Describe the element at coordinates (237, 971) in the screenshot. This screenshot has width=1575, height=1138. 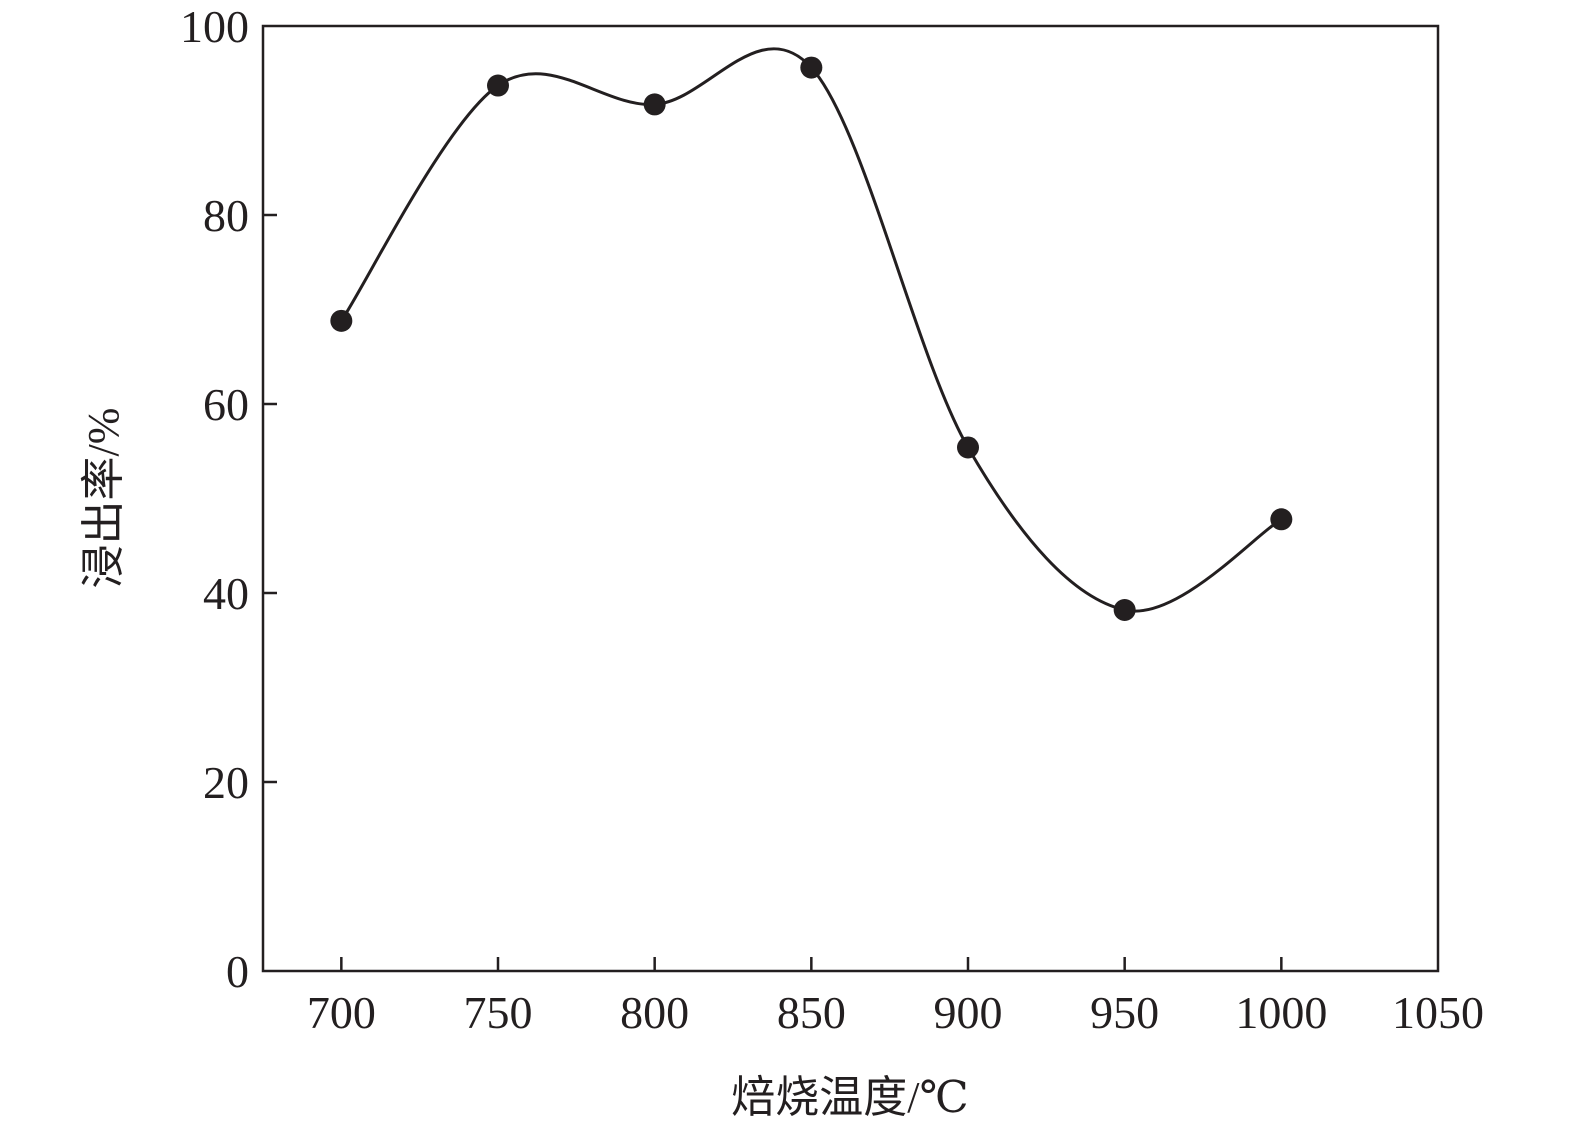
I see `y-tick-label: 0` at that location.